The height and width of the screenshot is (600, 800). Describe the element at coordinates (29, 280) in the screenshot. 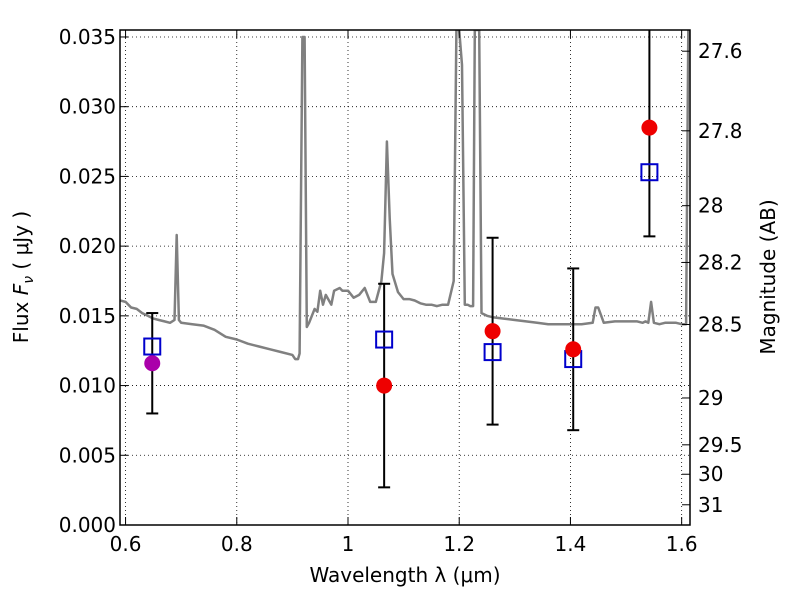

I see `y-axis-title-subscript: ν` at that location.